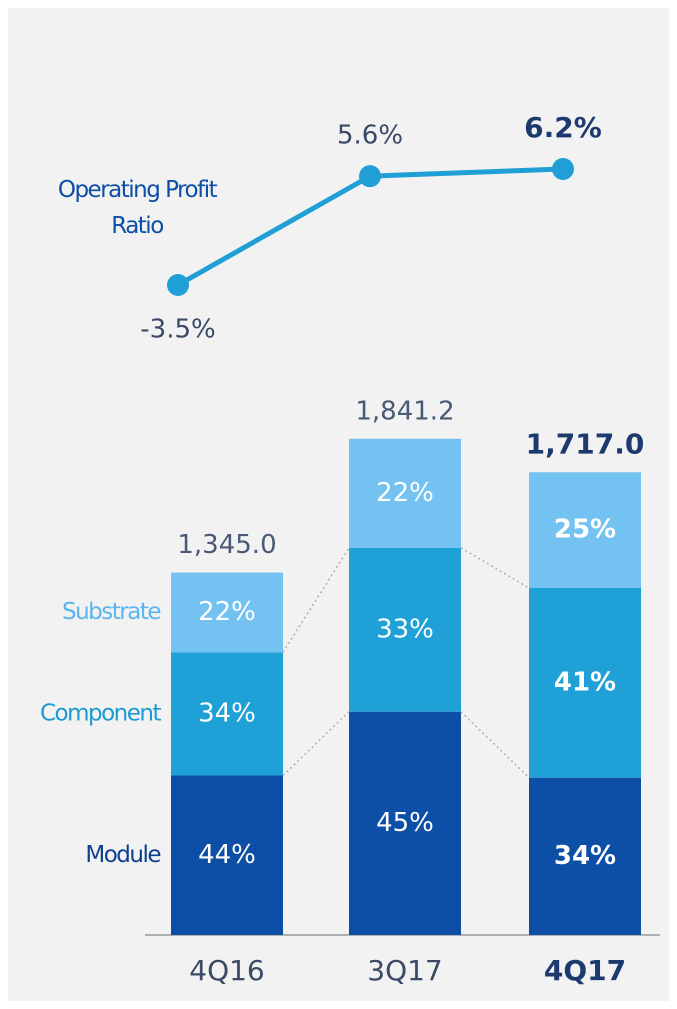 Image resolution: width=677 pixels, height=1009 pixels. What do you see at coordinates (111, 612) in the screenshot?
I see `legend-label: Substrate` at bounding box center [111, 612].